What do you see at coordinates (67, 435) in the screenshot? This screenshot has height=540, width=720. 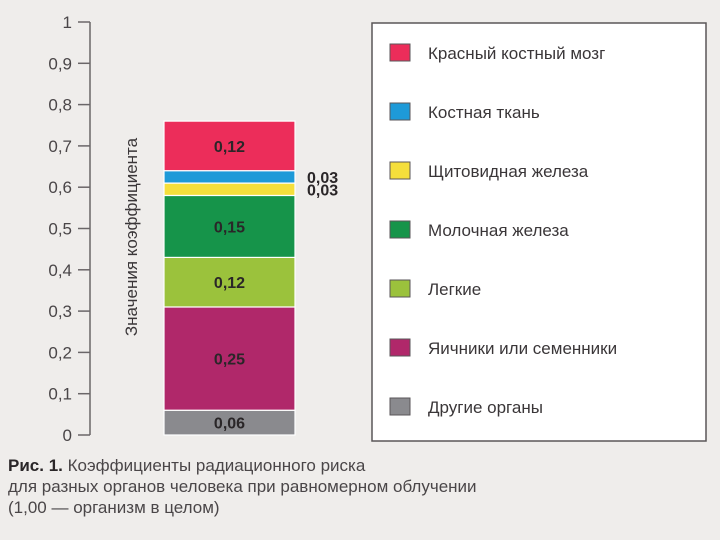 I see `y-tick-label: 0` at bounding box center [67, 435].